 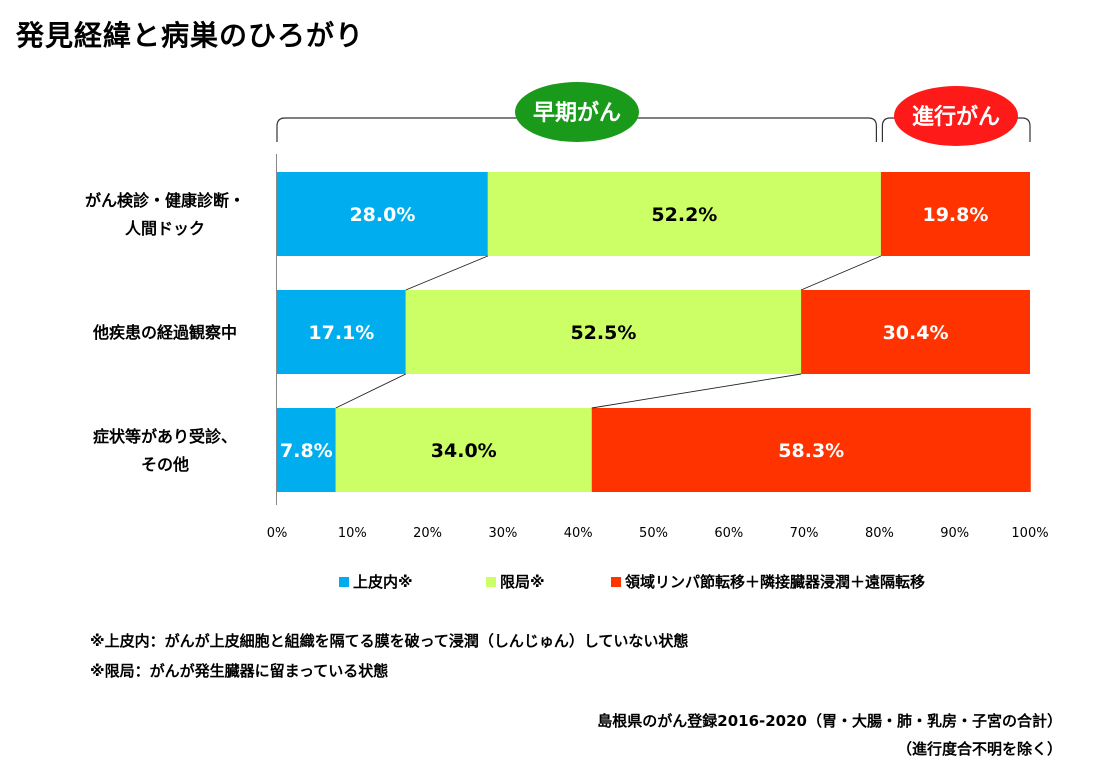 I want to click on x-tick-label-7: 70%, so click(x=804, y=533).